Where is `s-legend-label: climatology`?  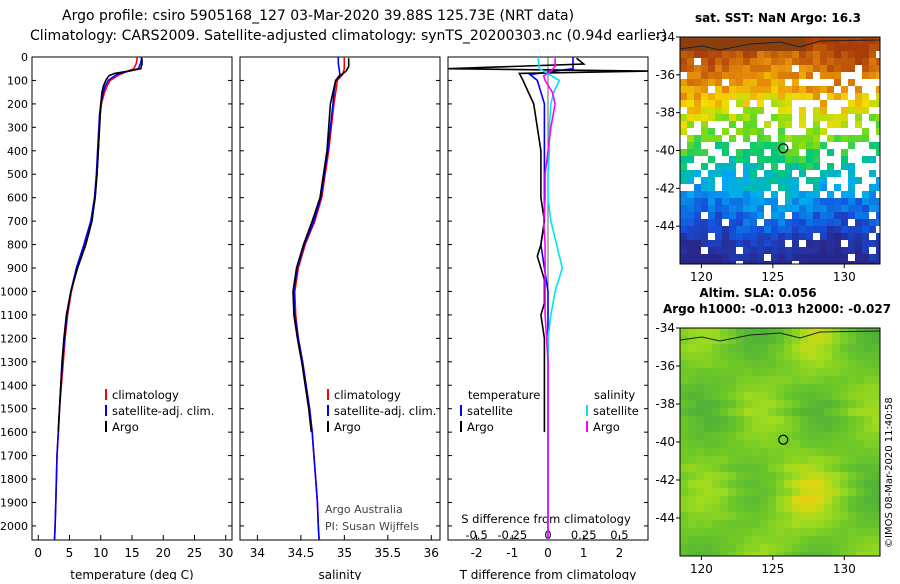 s-legend-label: climatology is located at coordinates (367, 395).